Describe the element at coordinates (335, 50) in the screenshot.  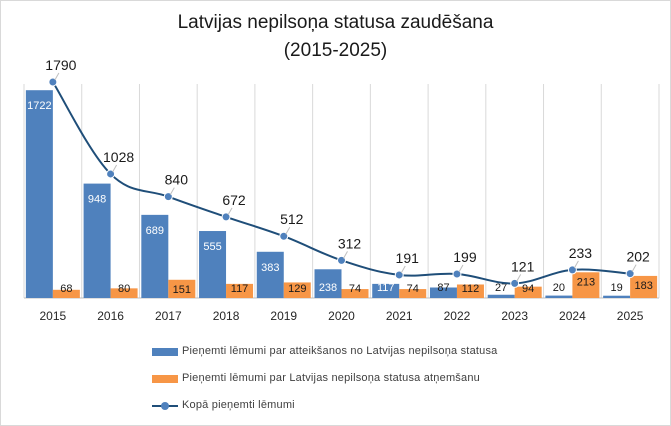
I see `chart-subtitle: (2015-2025)` at that location.